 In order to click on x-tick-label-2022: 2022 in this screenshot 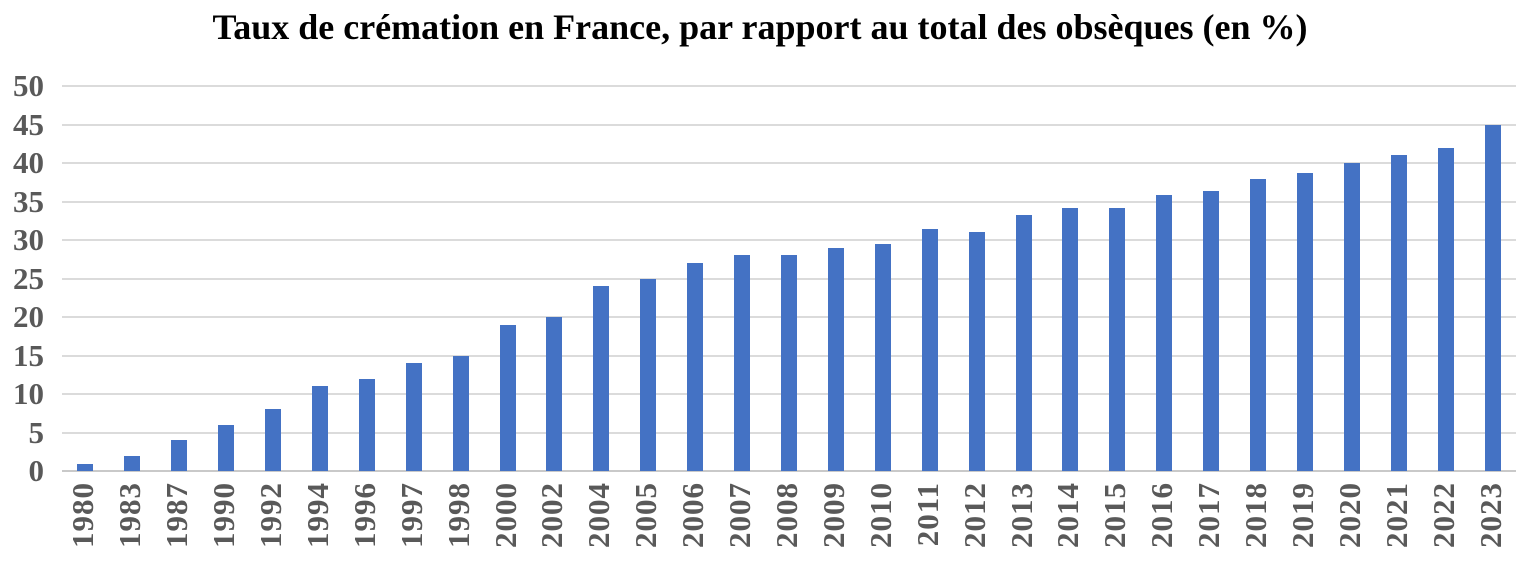, I will do `click(1443, 515)`.